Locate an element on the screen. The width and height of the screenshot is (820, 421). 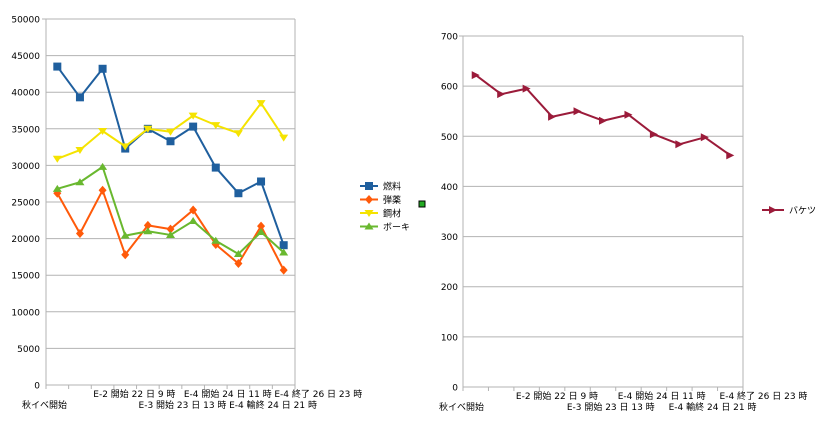
y-tick-label: 200 is located at coordinates (449, 288).